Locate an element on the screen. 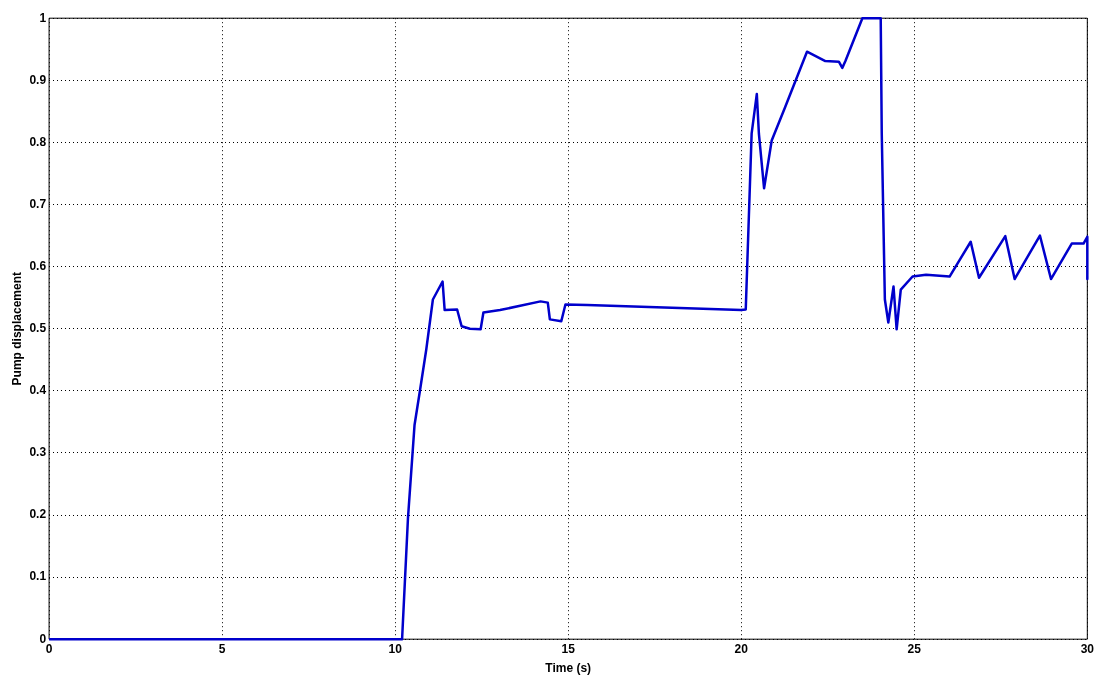 The width and height of the screenshot is (1105, 686). y-tick-label: 0.6 is located at coordinates (38, 265).